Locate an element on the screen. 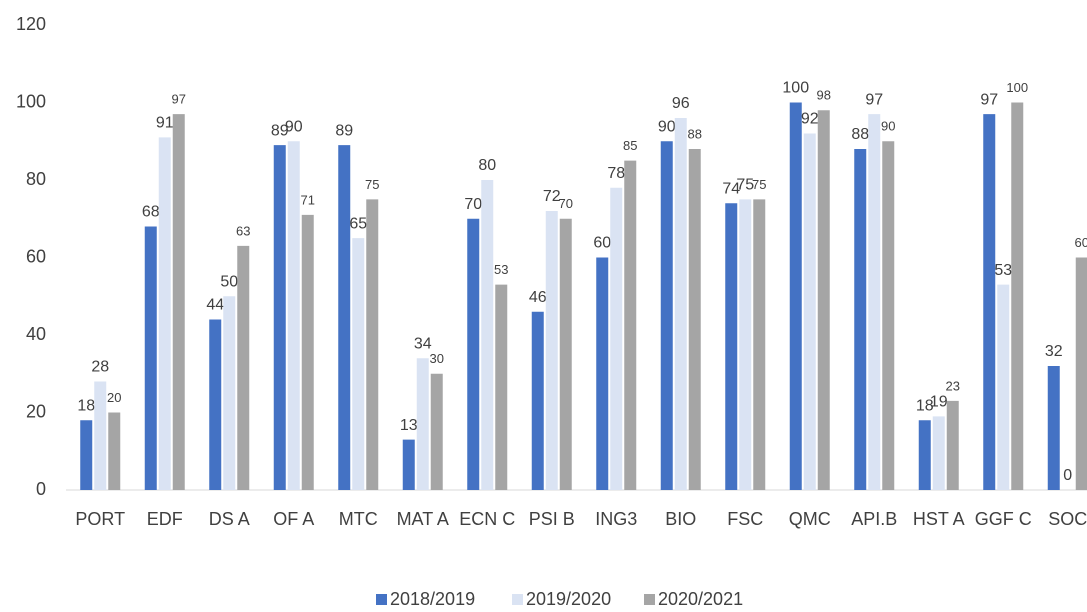 Image resolution: width=1087 pixels, height=612 pixels. y-tick-label: 0 is located at coordinates (41, 489).